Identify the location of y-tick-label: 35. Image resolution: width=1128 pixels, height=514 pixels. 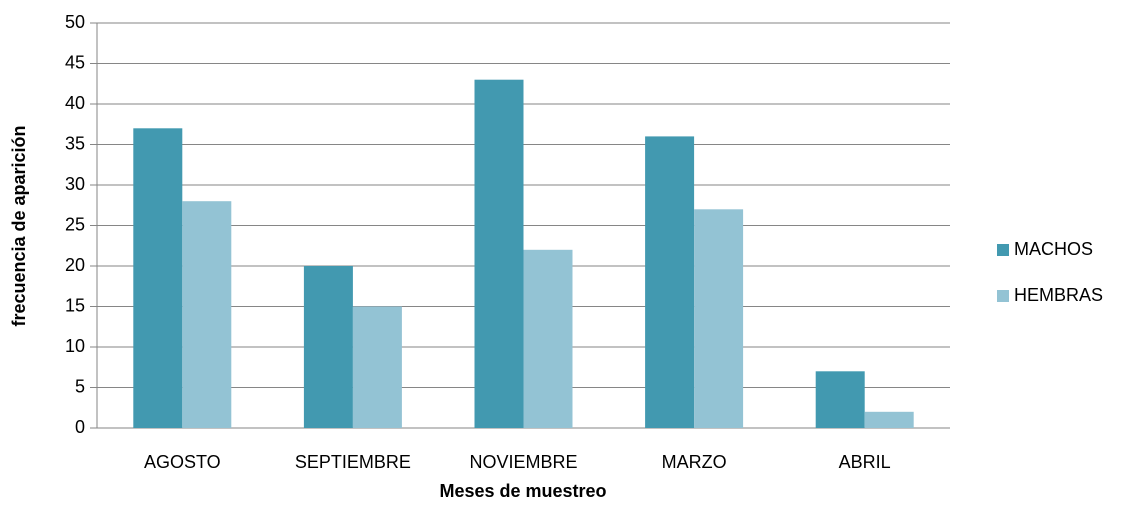
(75, 143).